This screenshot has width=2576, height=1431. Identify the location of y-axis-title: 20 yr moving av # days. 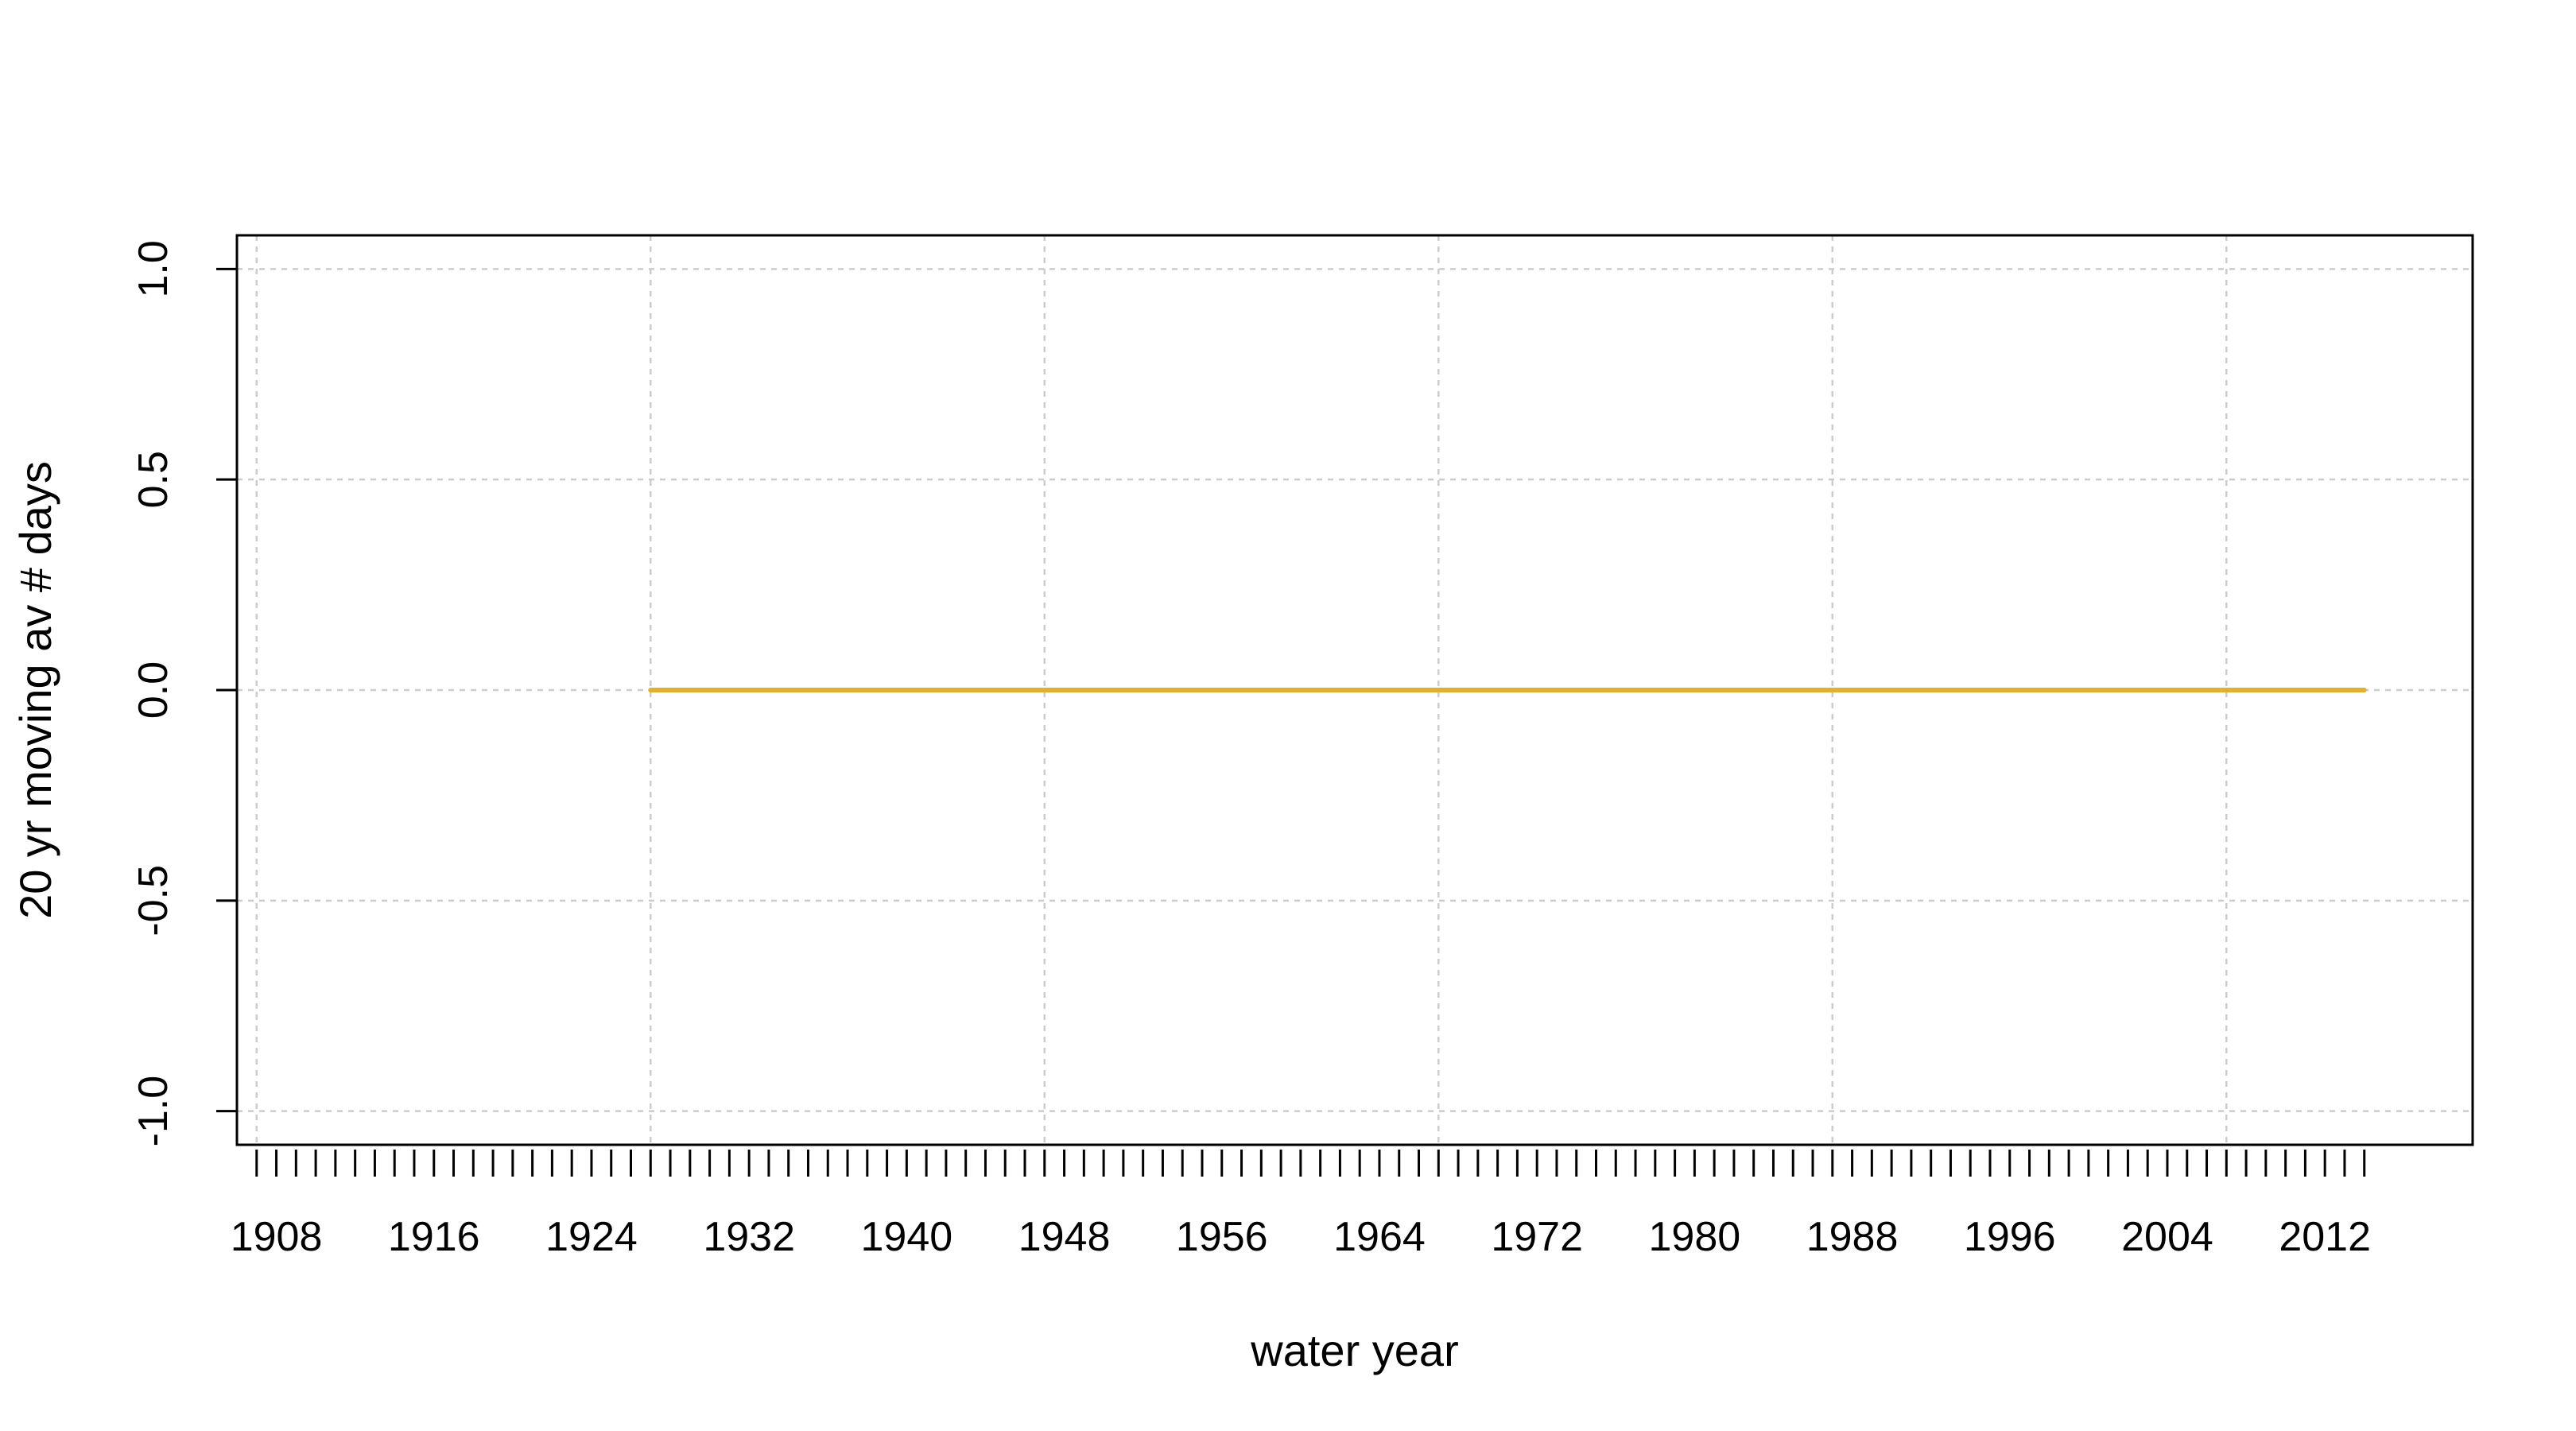
(35, 690).